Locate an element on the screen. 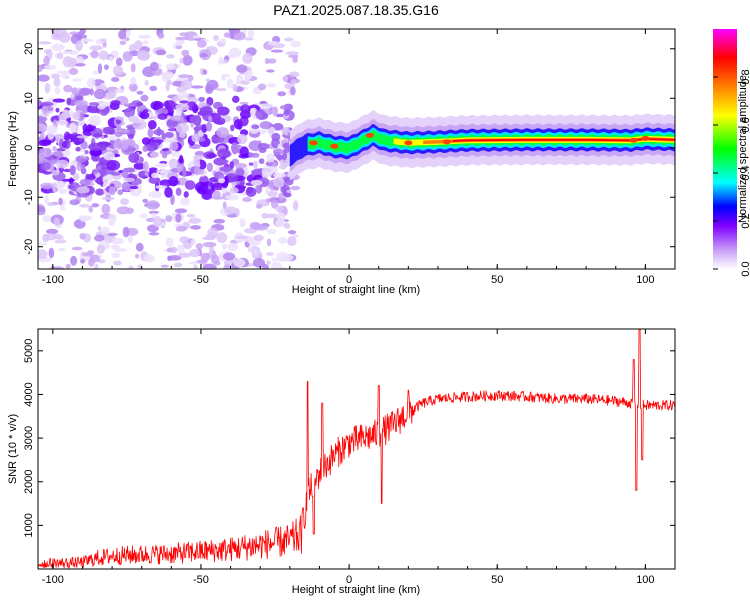 This screenshot has width=750, height=600. snr-xtick-label: -50 is located at coordinates (201, 580).